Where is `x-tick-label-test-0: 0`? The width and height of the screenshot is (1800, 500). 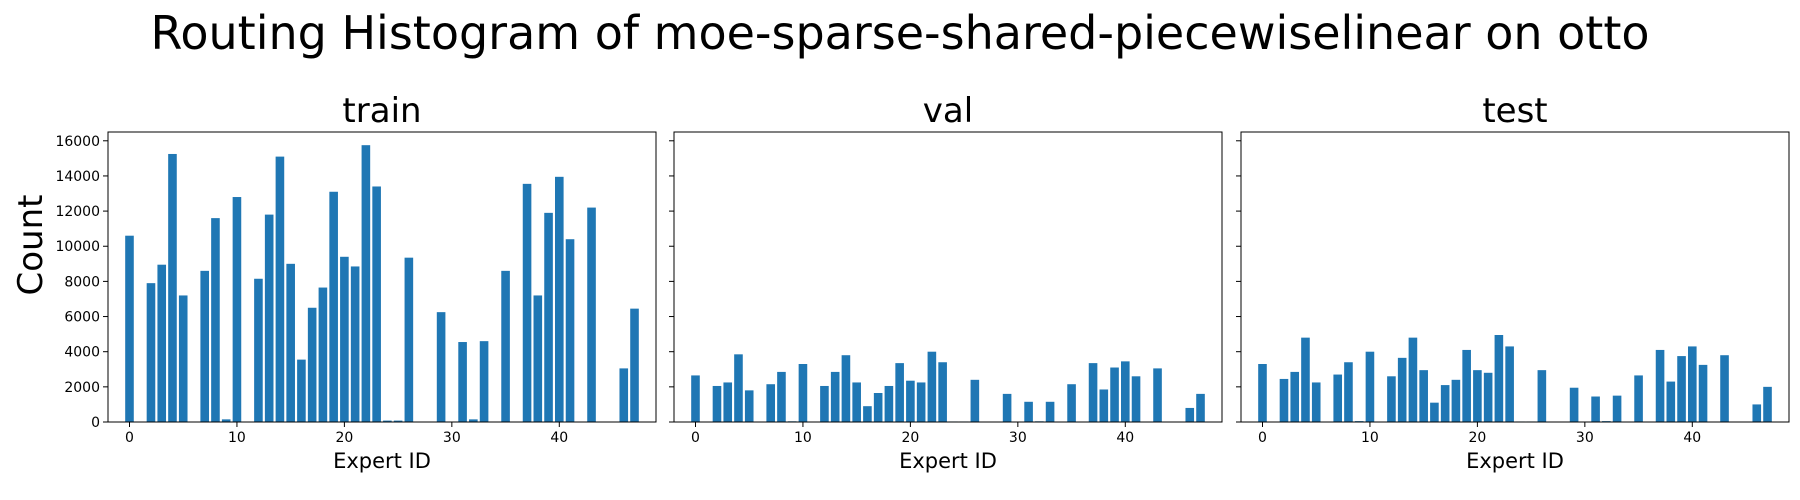
x-tick-label-test-0: 0 is located at coordinates (1262, 438).